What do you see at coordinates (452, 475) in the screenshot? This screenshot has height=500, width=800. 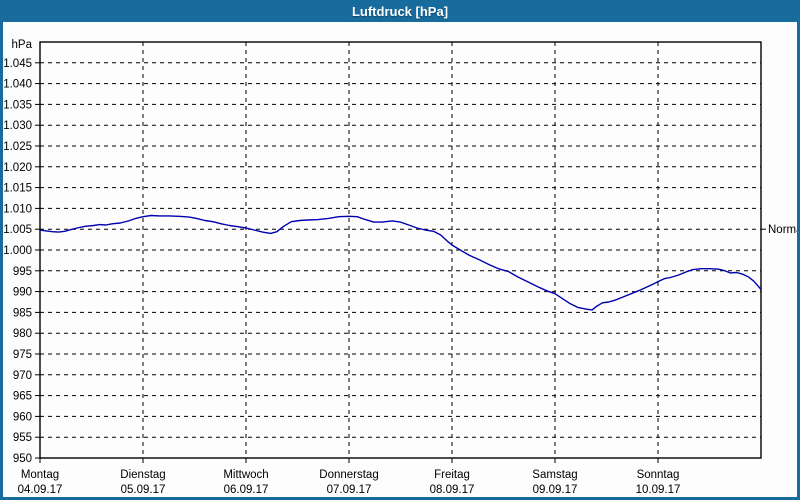 I see `x-tick-weekday: Freitag` at bounding box center [452, 475].